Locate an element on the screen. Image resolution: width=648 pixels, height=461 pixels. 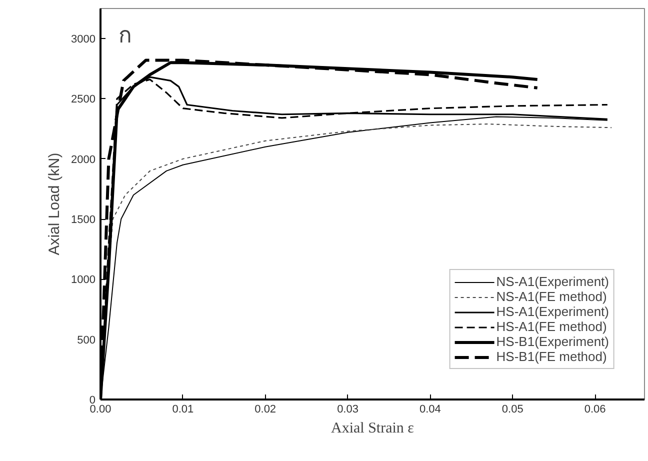
y-tick-label: 1000 is located at coordinates (83, 280).